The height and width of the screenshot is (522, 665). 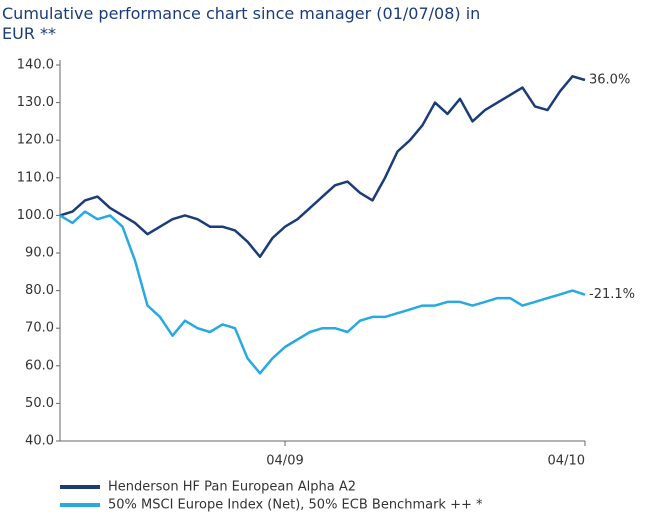 What do you see at coordinates (39, 403) in the screenshot?
I see `y-tick-label: 50.0` at bounding box center [39, 403].